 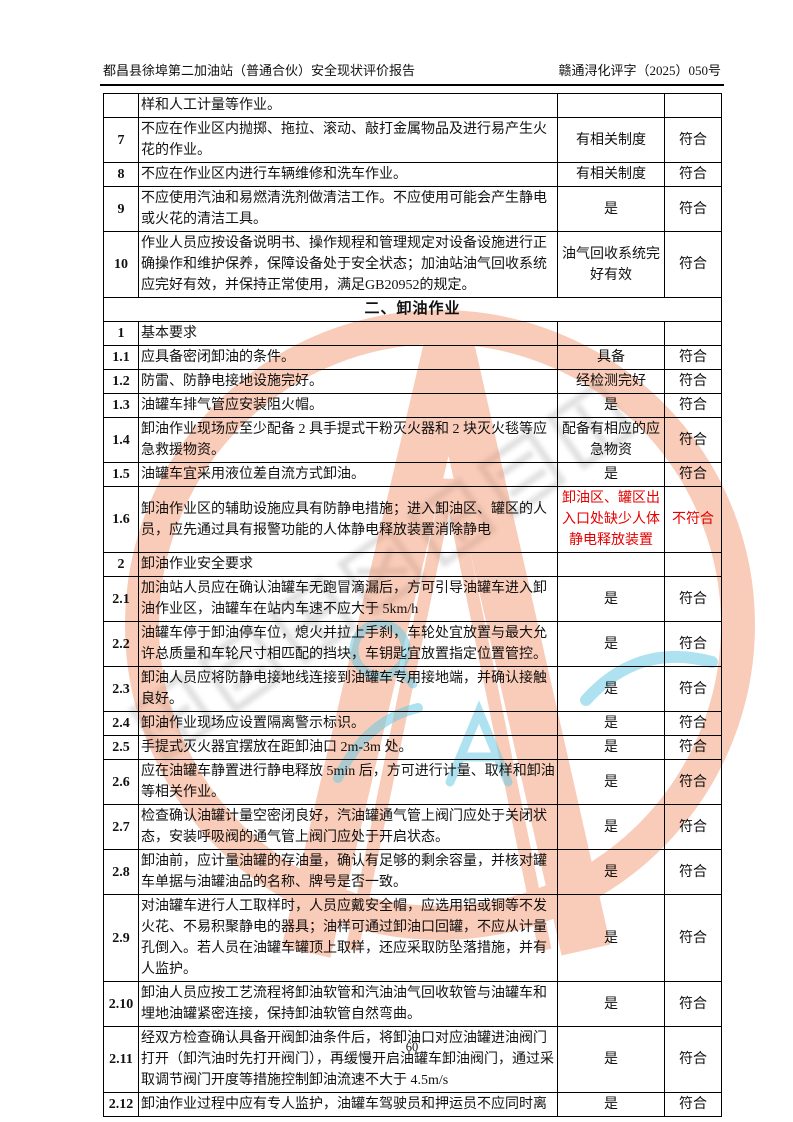 I want to click on row-number-cell: 2.7, so click(x=121, y=827).